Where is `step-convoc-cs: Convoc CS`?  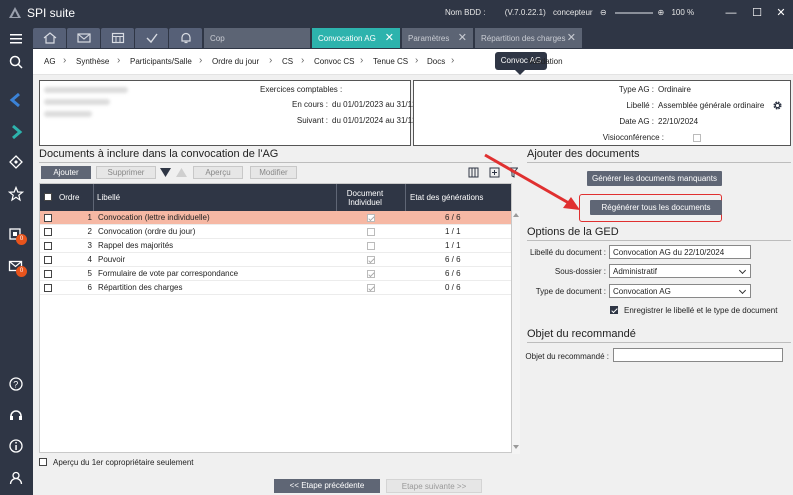 step-convoc-cs: Convoc CS is located at coordinates (334, 61).